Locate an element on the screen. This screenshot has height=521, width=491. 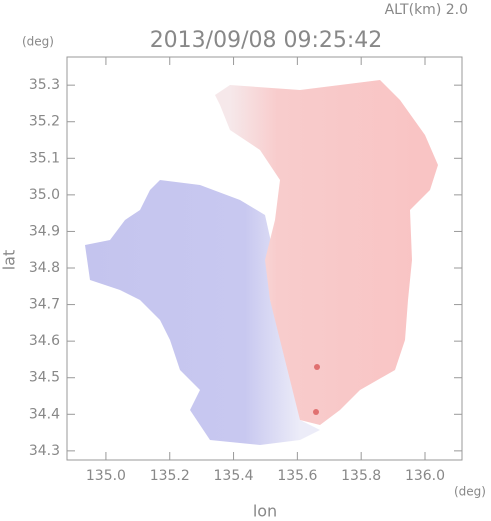
altitude-label: ALT(km) 2.0 is located at coordinates (426, 10).